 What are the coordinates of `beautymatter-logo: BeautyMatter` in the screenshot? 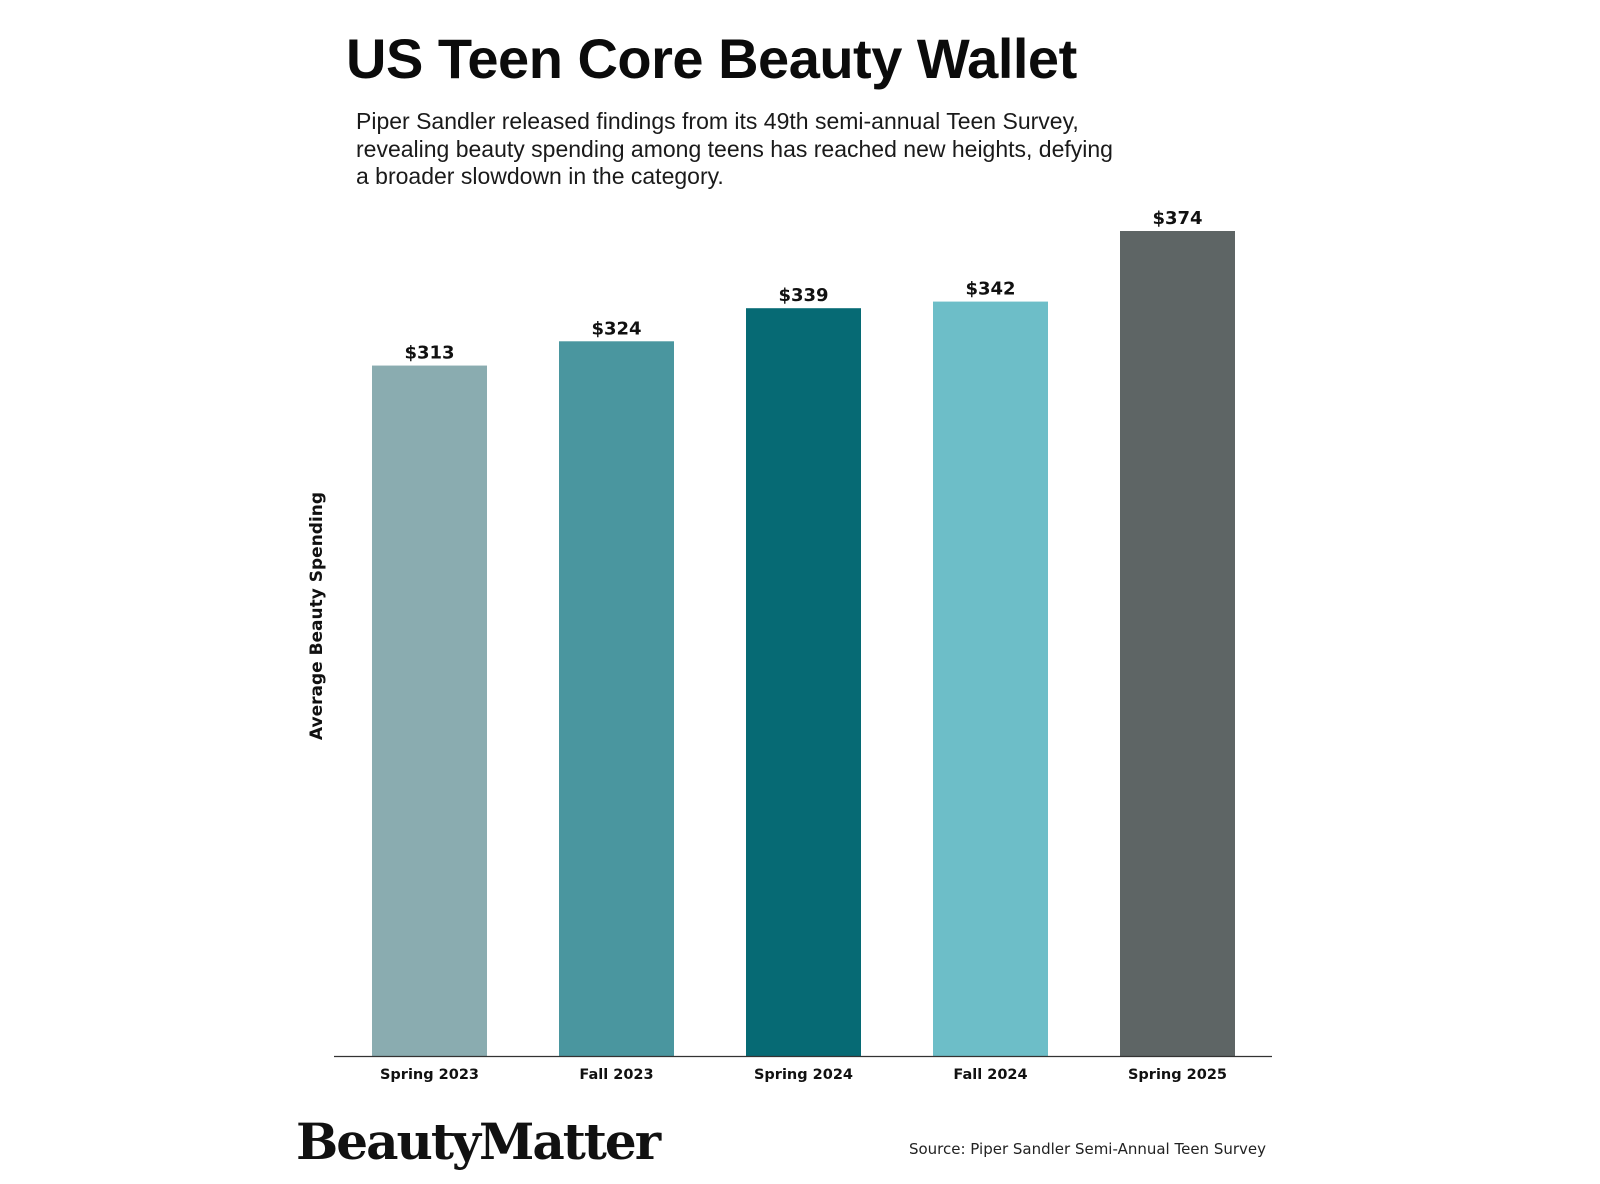 It's located at (478, 1141).